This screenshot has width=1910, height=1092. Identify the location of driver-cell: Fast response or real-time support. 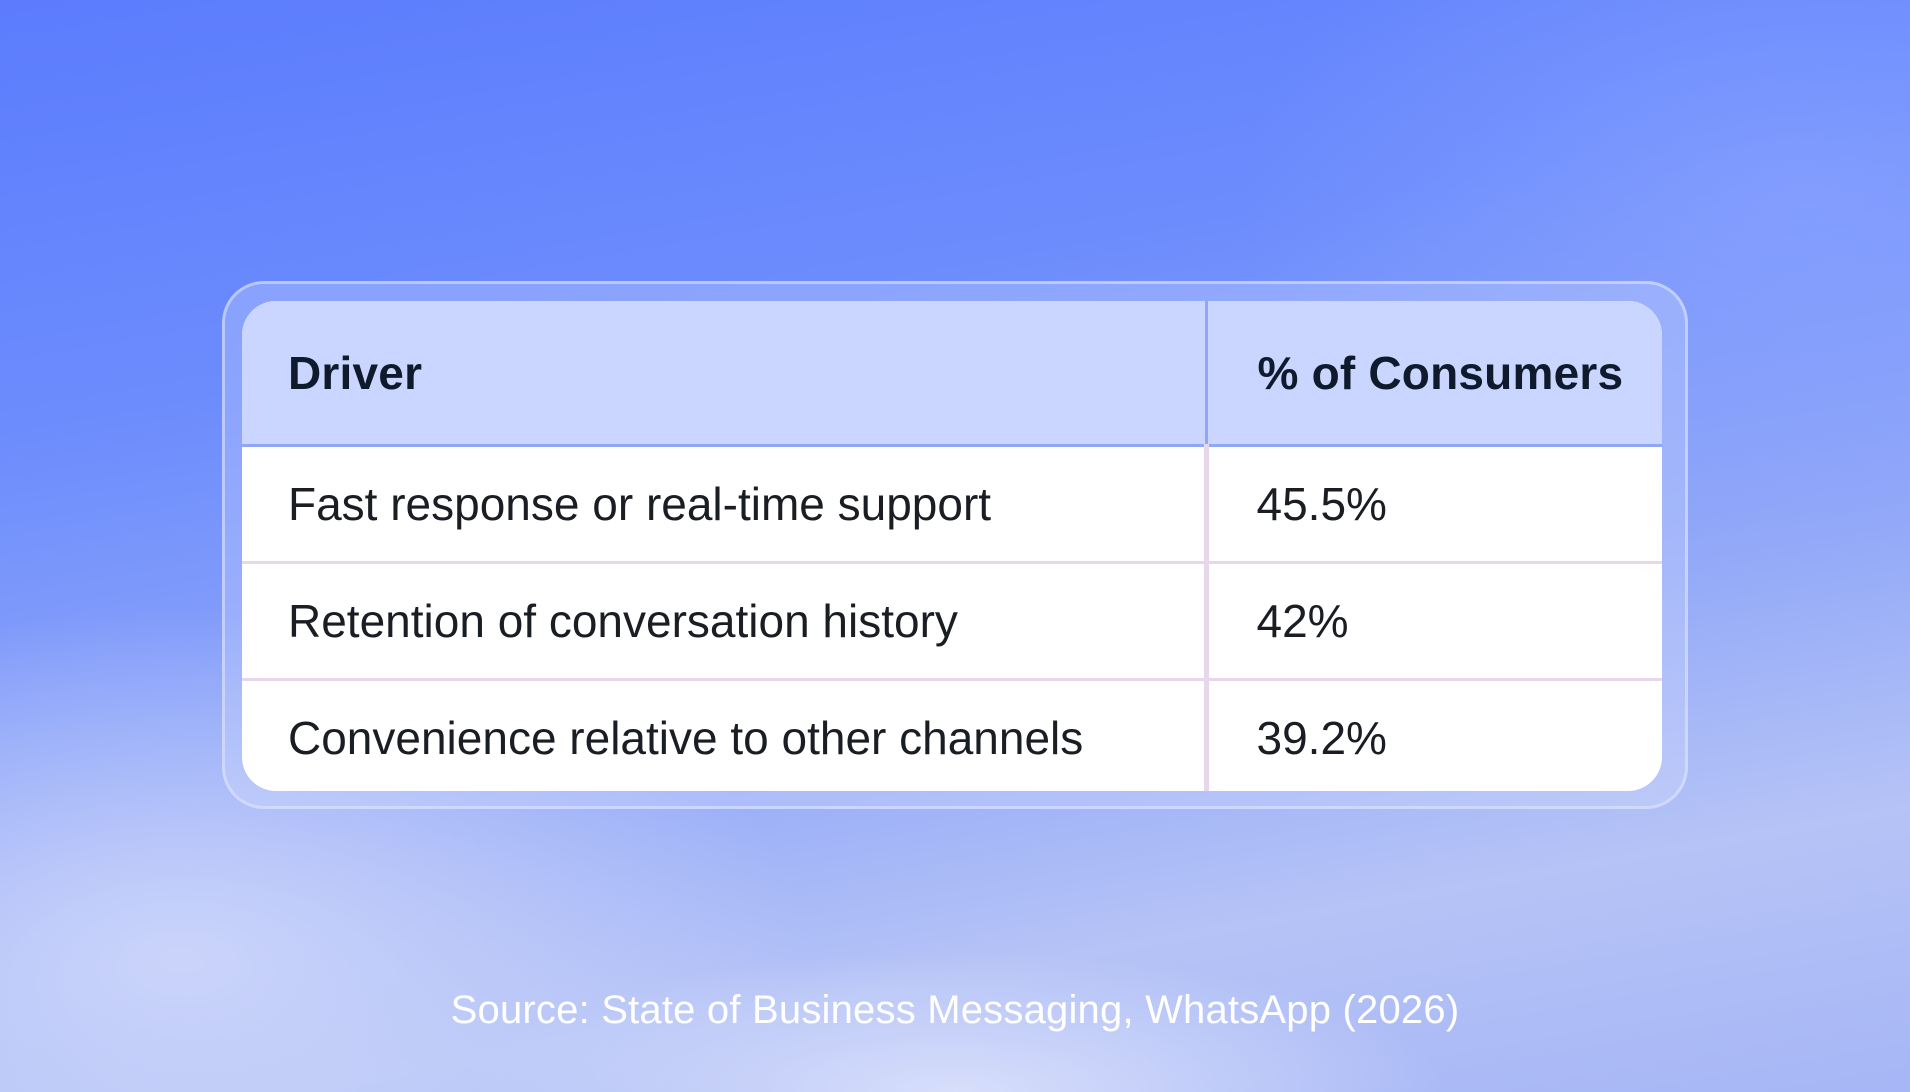
(724, 504).